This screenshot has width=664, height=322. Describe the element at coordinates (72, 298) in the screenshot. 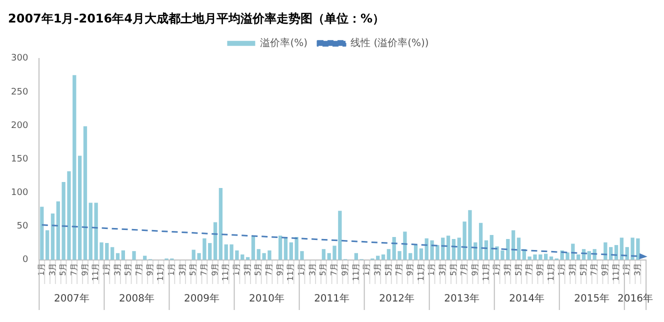

I see `text: 2007年` at that location.